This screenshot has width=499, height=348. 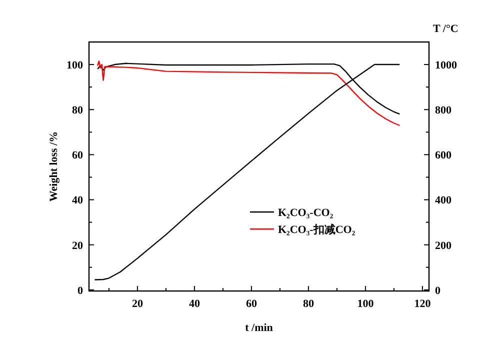 What do you see at coordinates (306, 213) in the screenshot?
I see `legend-label: K₂CO₃-CO₂` at bounding box center [306, 213].